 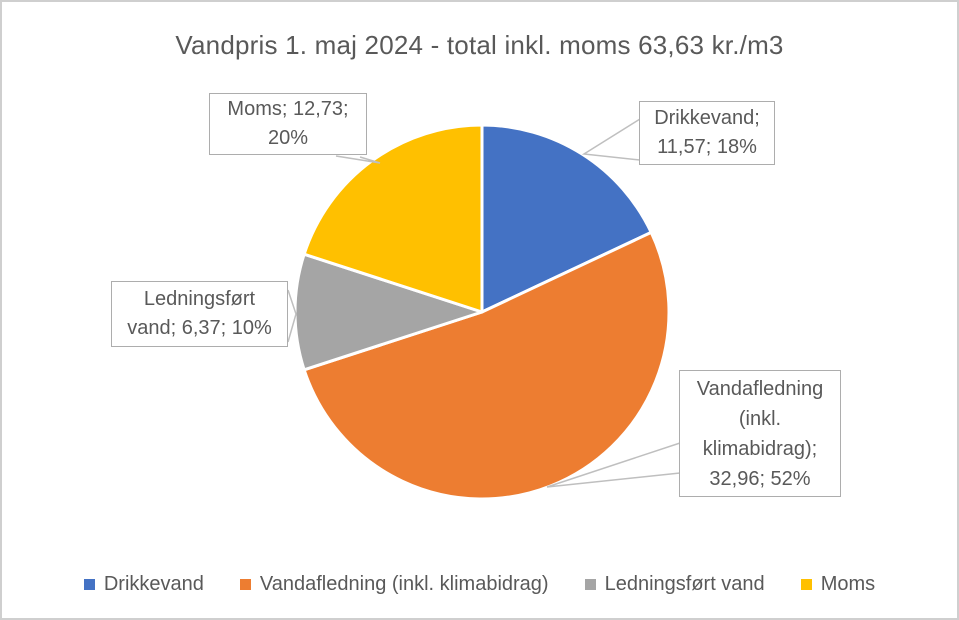 What do you see at coordinates (611, 139) in the screenshot?
I see `leader-drikkevand` at bounding box center [611, 139].